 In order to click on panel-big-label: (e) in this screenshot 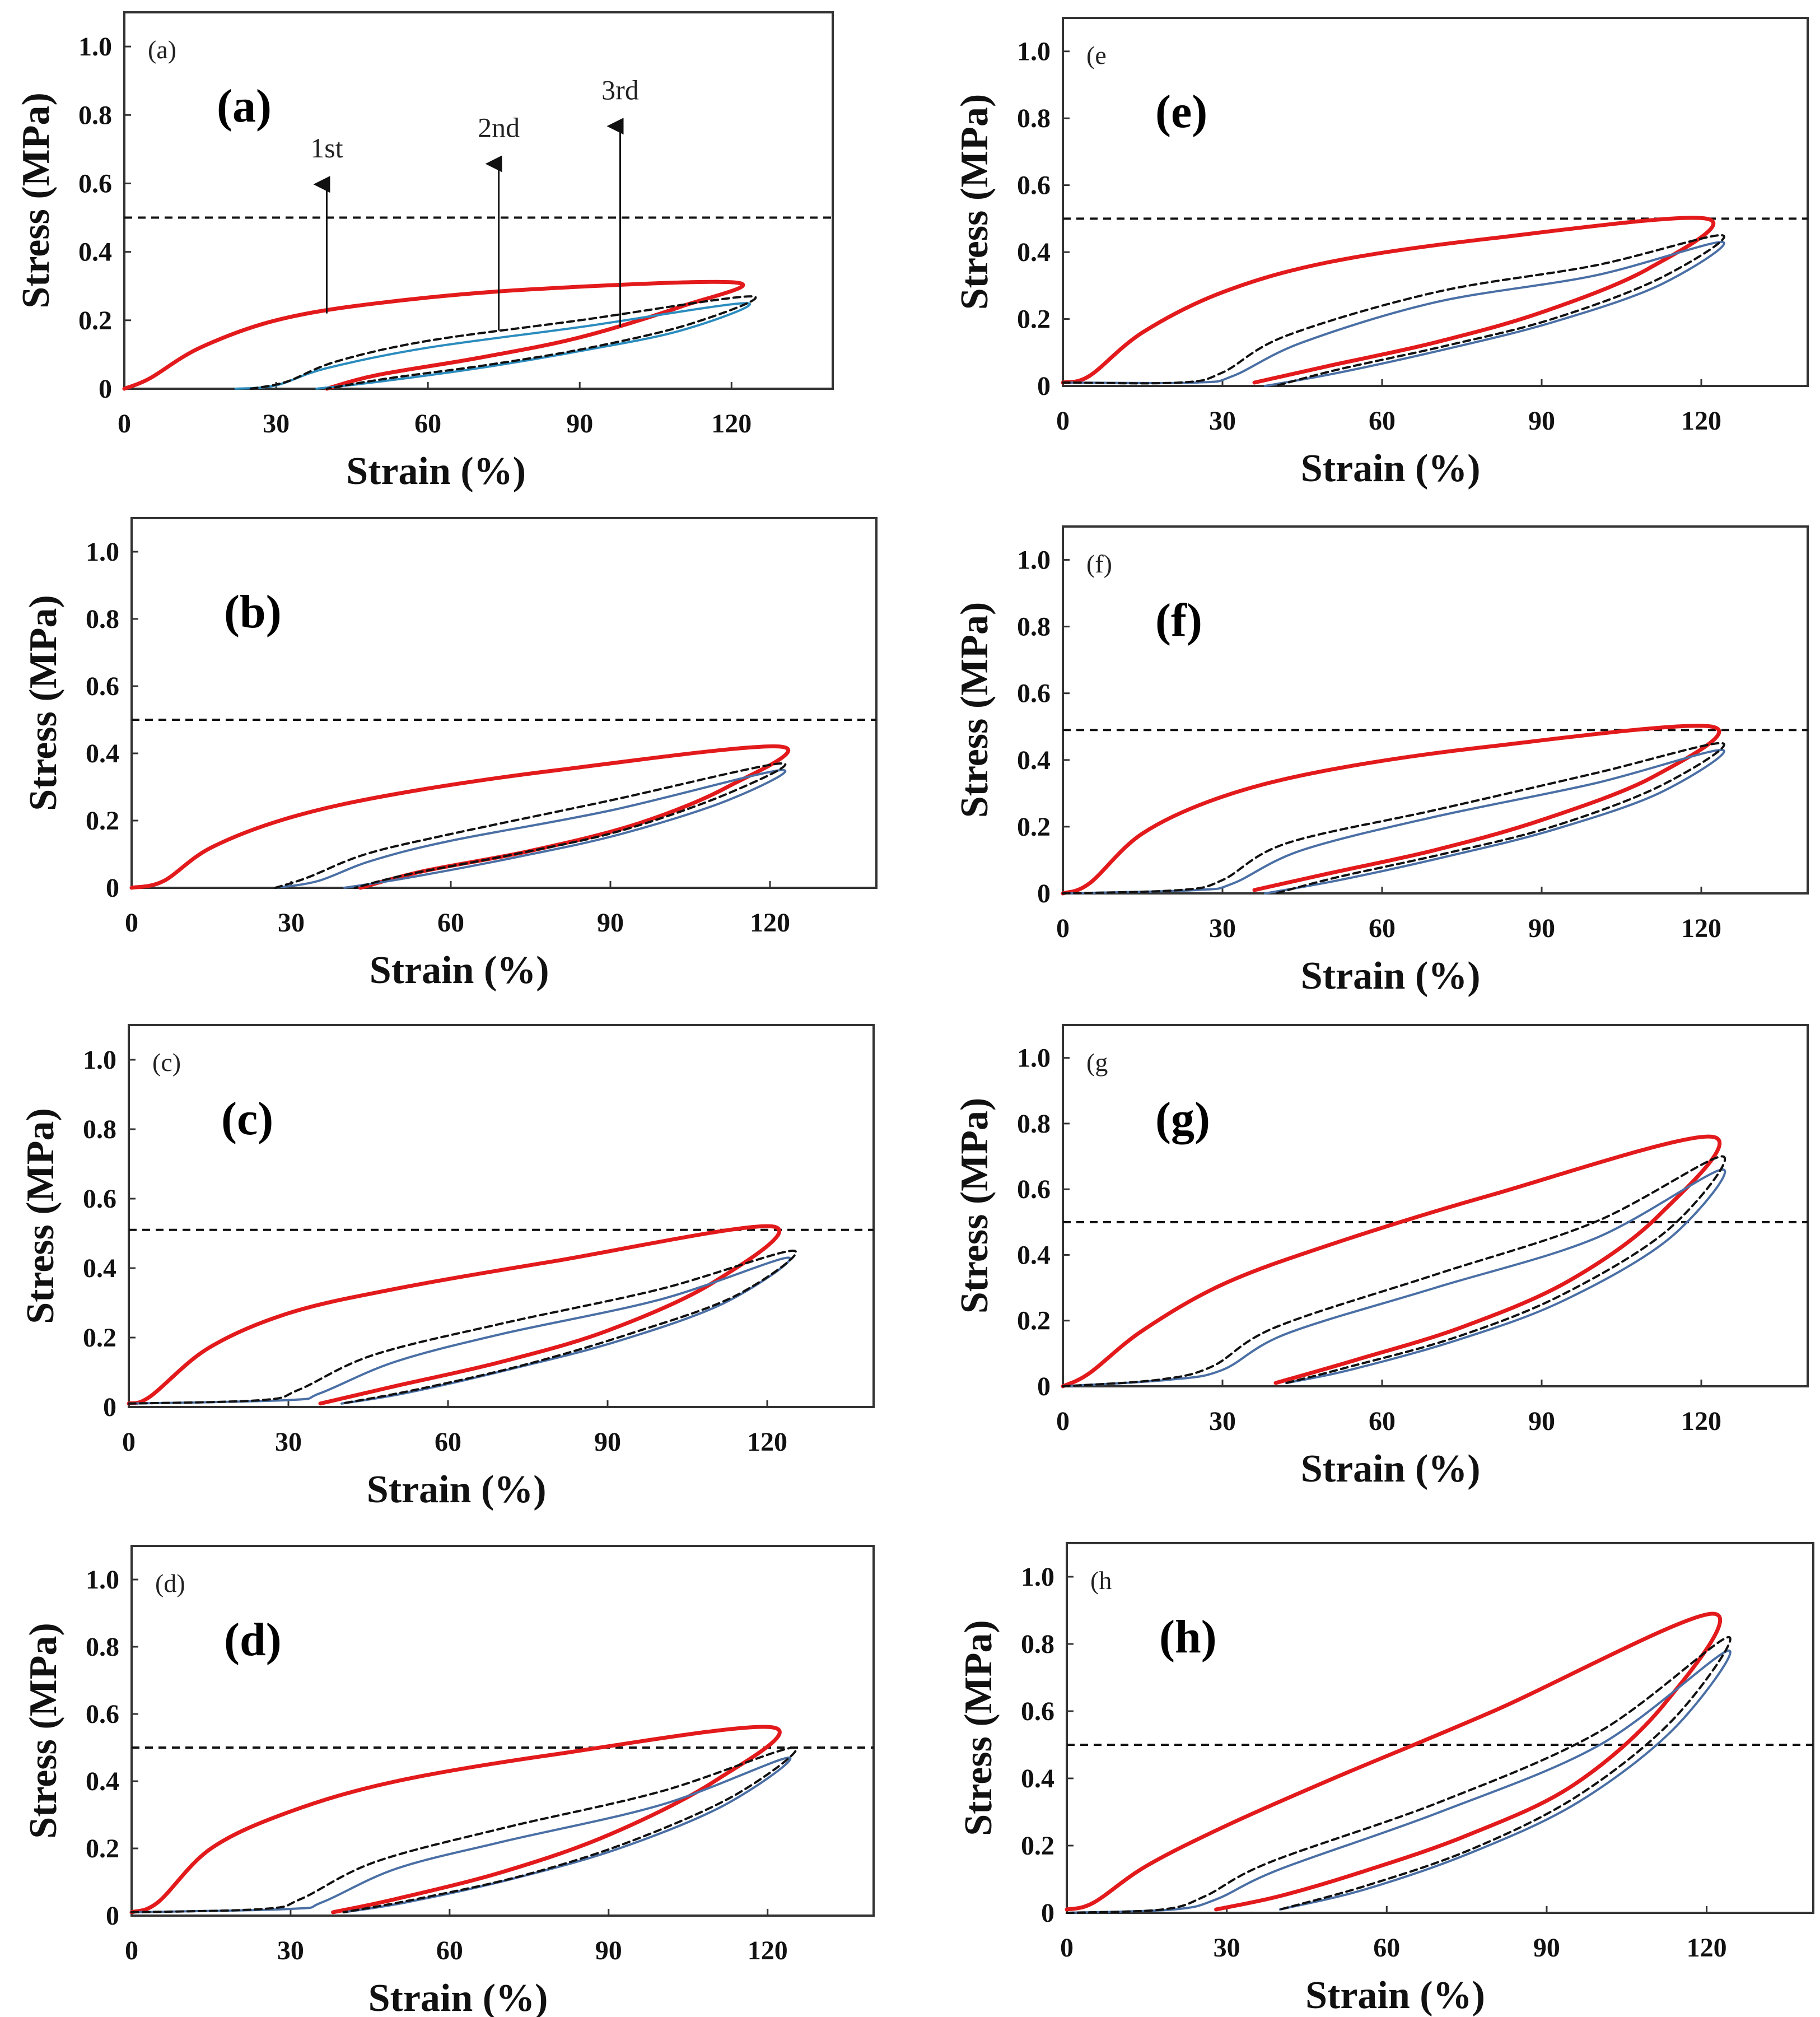, I will do `click(1181, 112)`.